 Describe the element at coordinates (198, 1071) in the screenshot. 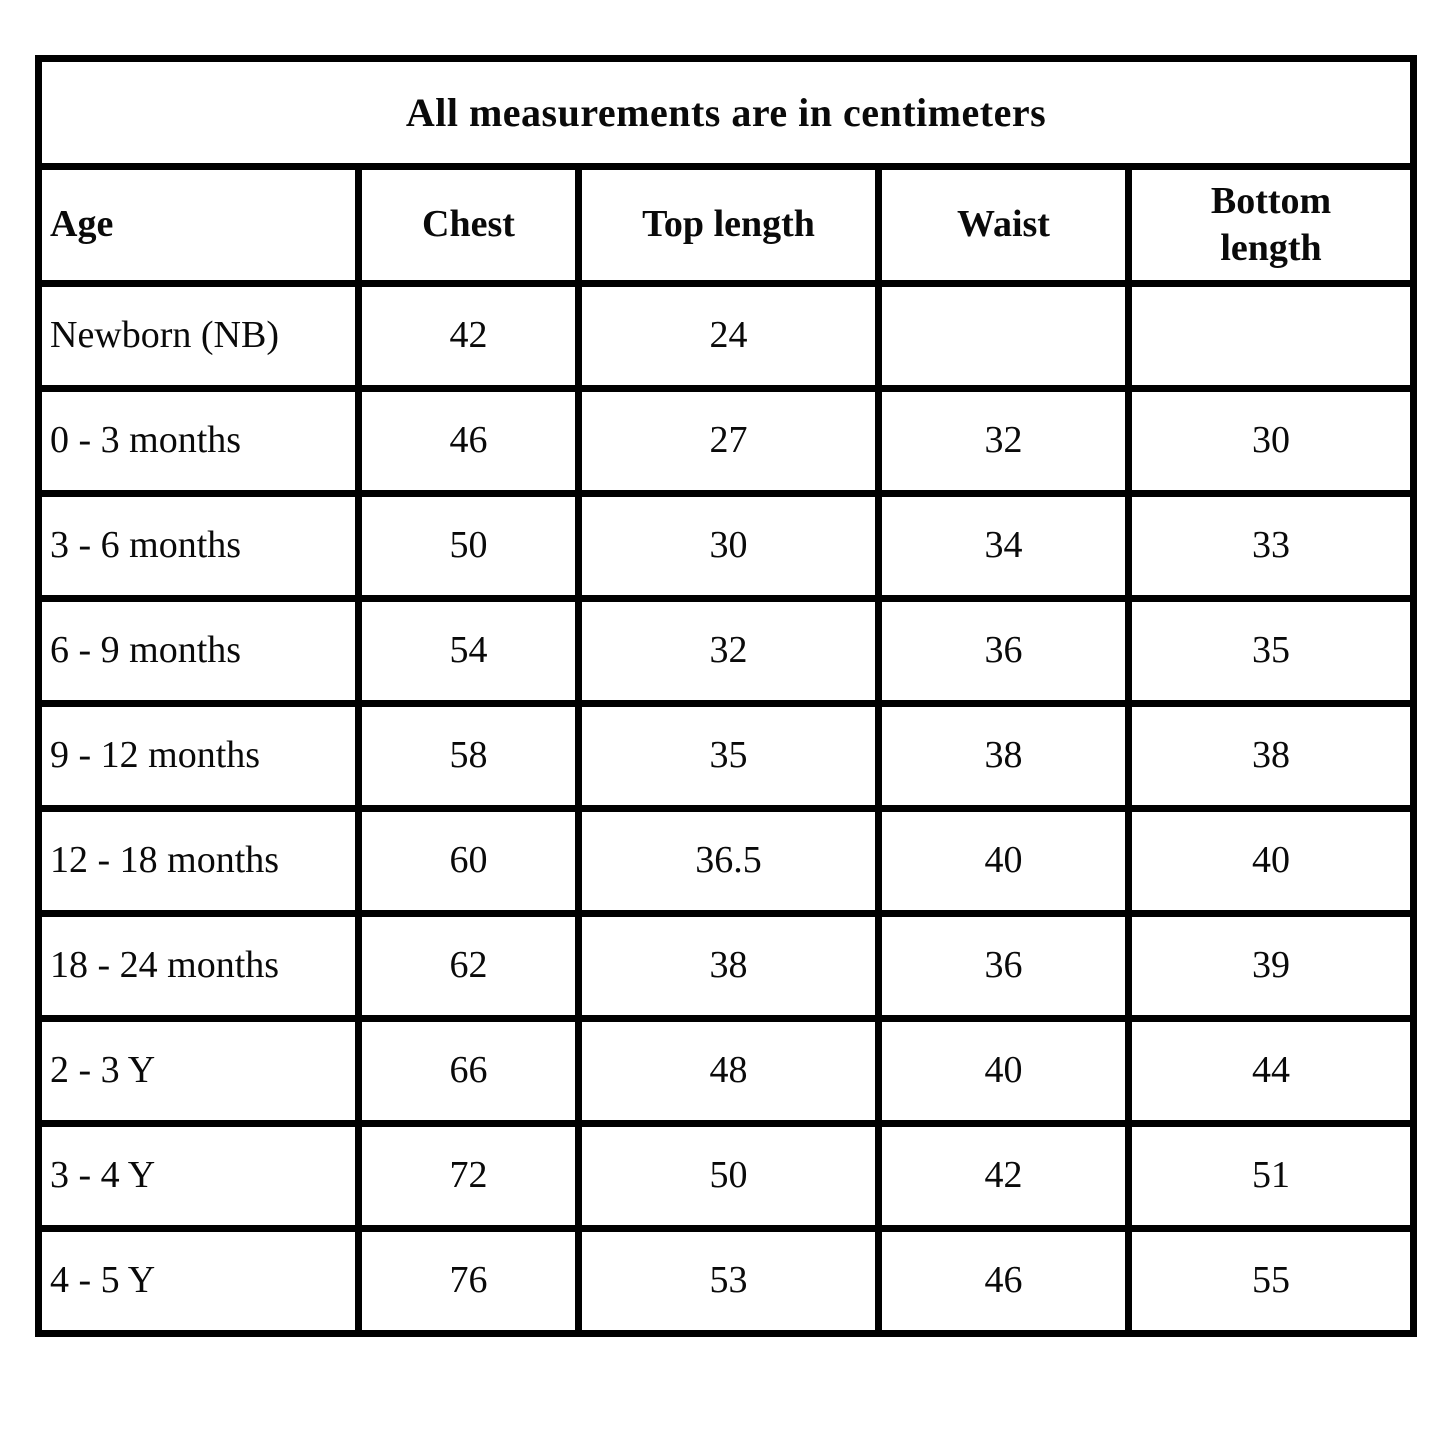

I see `row-label: 2 - 3 Y` at that location.